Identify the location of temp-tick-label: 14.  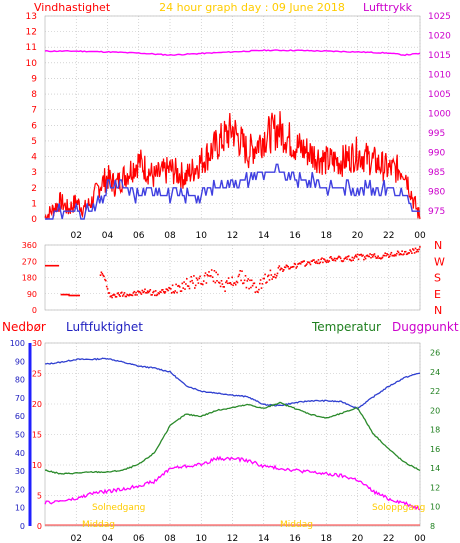
(435, 468).